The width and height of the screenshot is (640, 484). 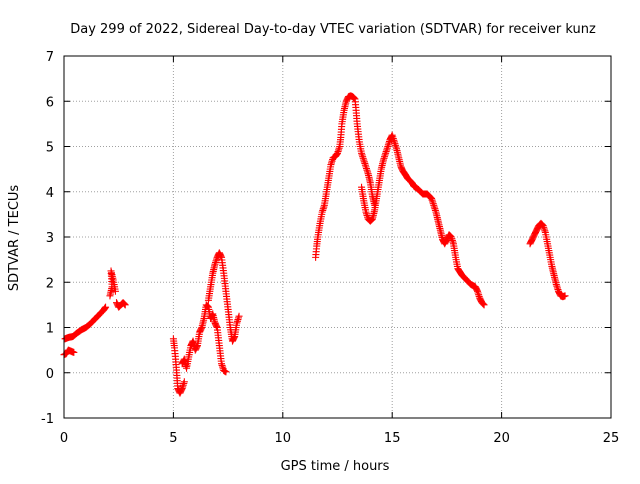 What do you see at coordinates (392, 438) in the screenshot?
I see `x-tick-label: 15` at bounding box center [392, 438].